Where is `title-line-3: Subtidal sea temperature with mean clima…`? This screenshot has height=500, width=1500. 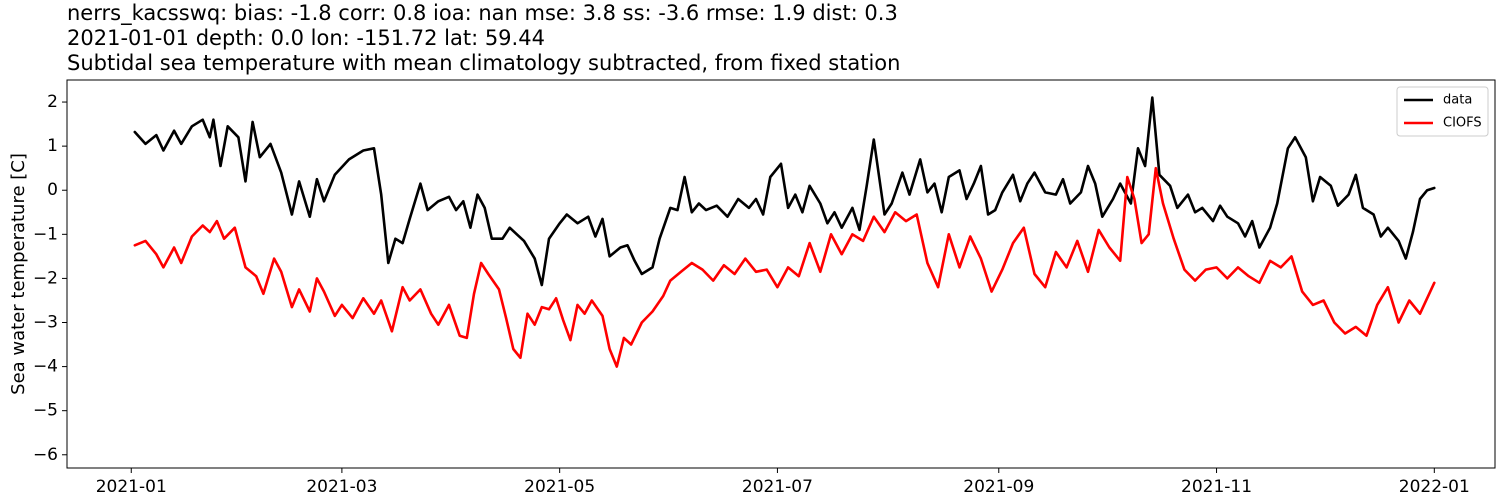
title-line-3: Subtidal sea temperature with mean clima… is located at coordinates (484, 63).